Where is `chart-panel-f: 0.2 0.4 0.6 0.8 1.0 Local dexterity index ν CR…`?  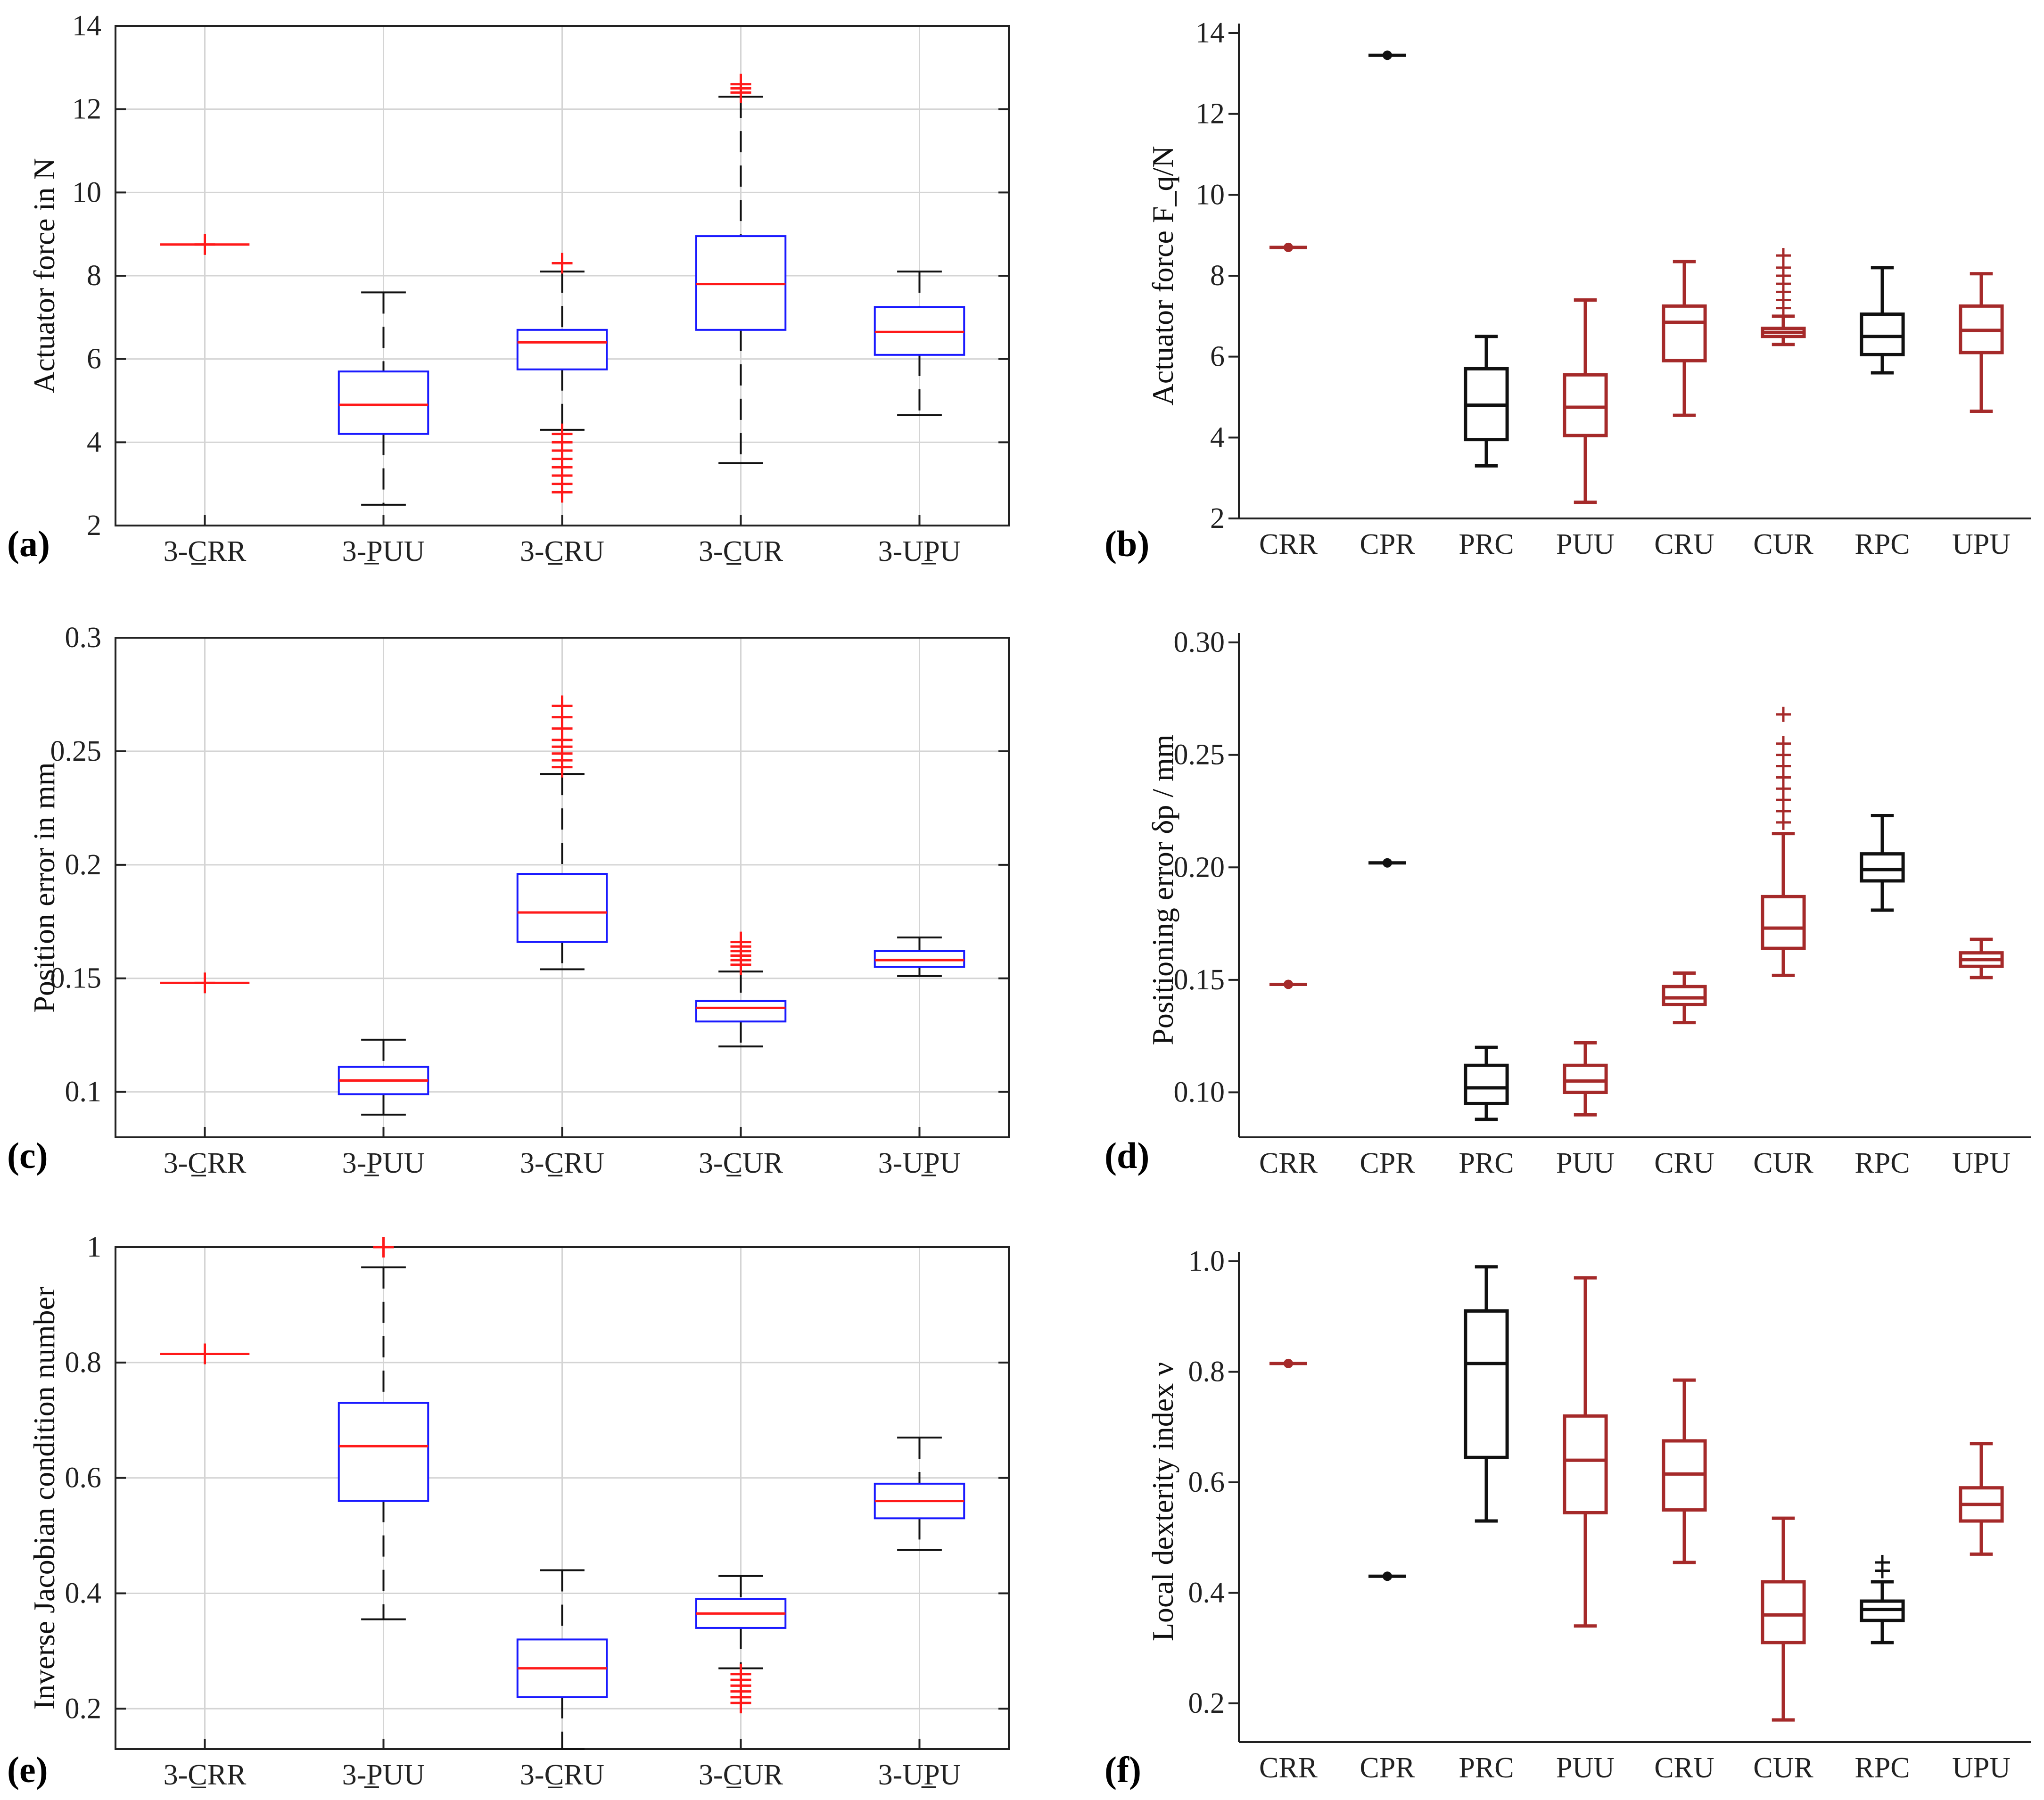 chart-panel-f: 0.2 0.4 0.6 0.8 1.0 Local dexterity index ν CR… is located at coordinates (1567, 1517).